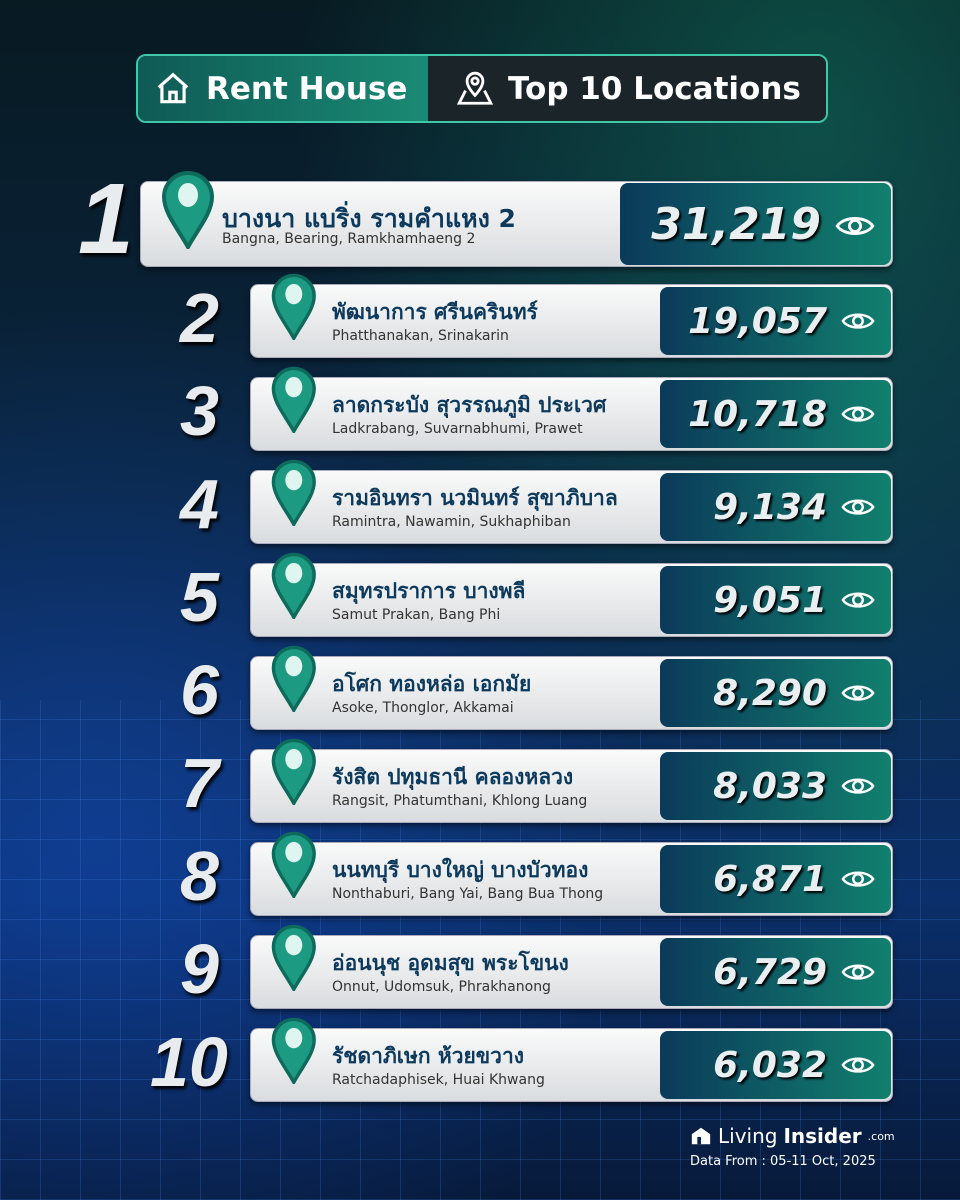 The image size is (960, 1200). What do you see at coordinates (770, 1065) in the screenshot?
I see `view-count: 6,032` at bounding box center [770, 1065].